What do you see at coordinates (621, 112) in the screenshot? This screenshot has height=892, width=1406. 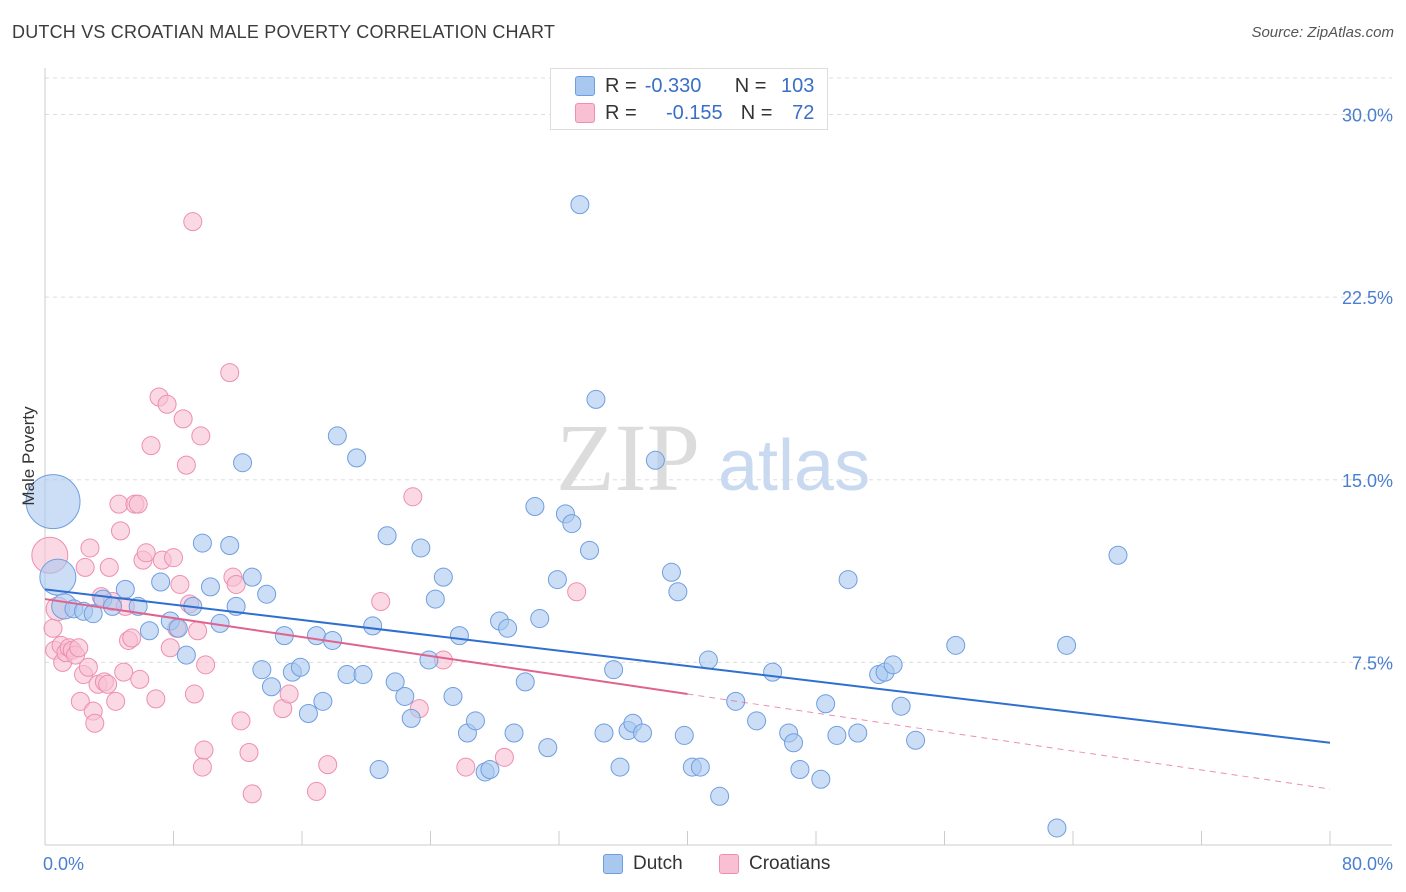 I see `croatian-r-label: R =` at bounding box center [621, 112].